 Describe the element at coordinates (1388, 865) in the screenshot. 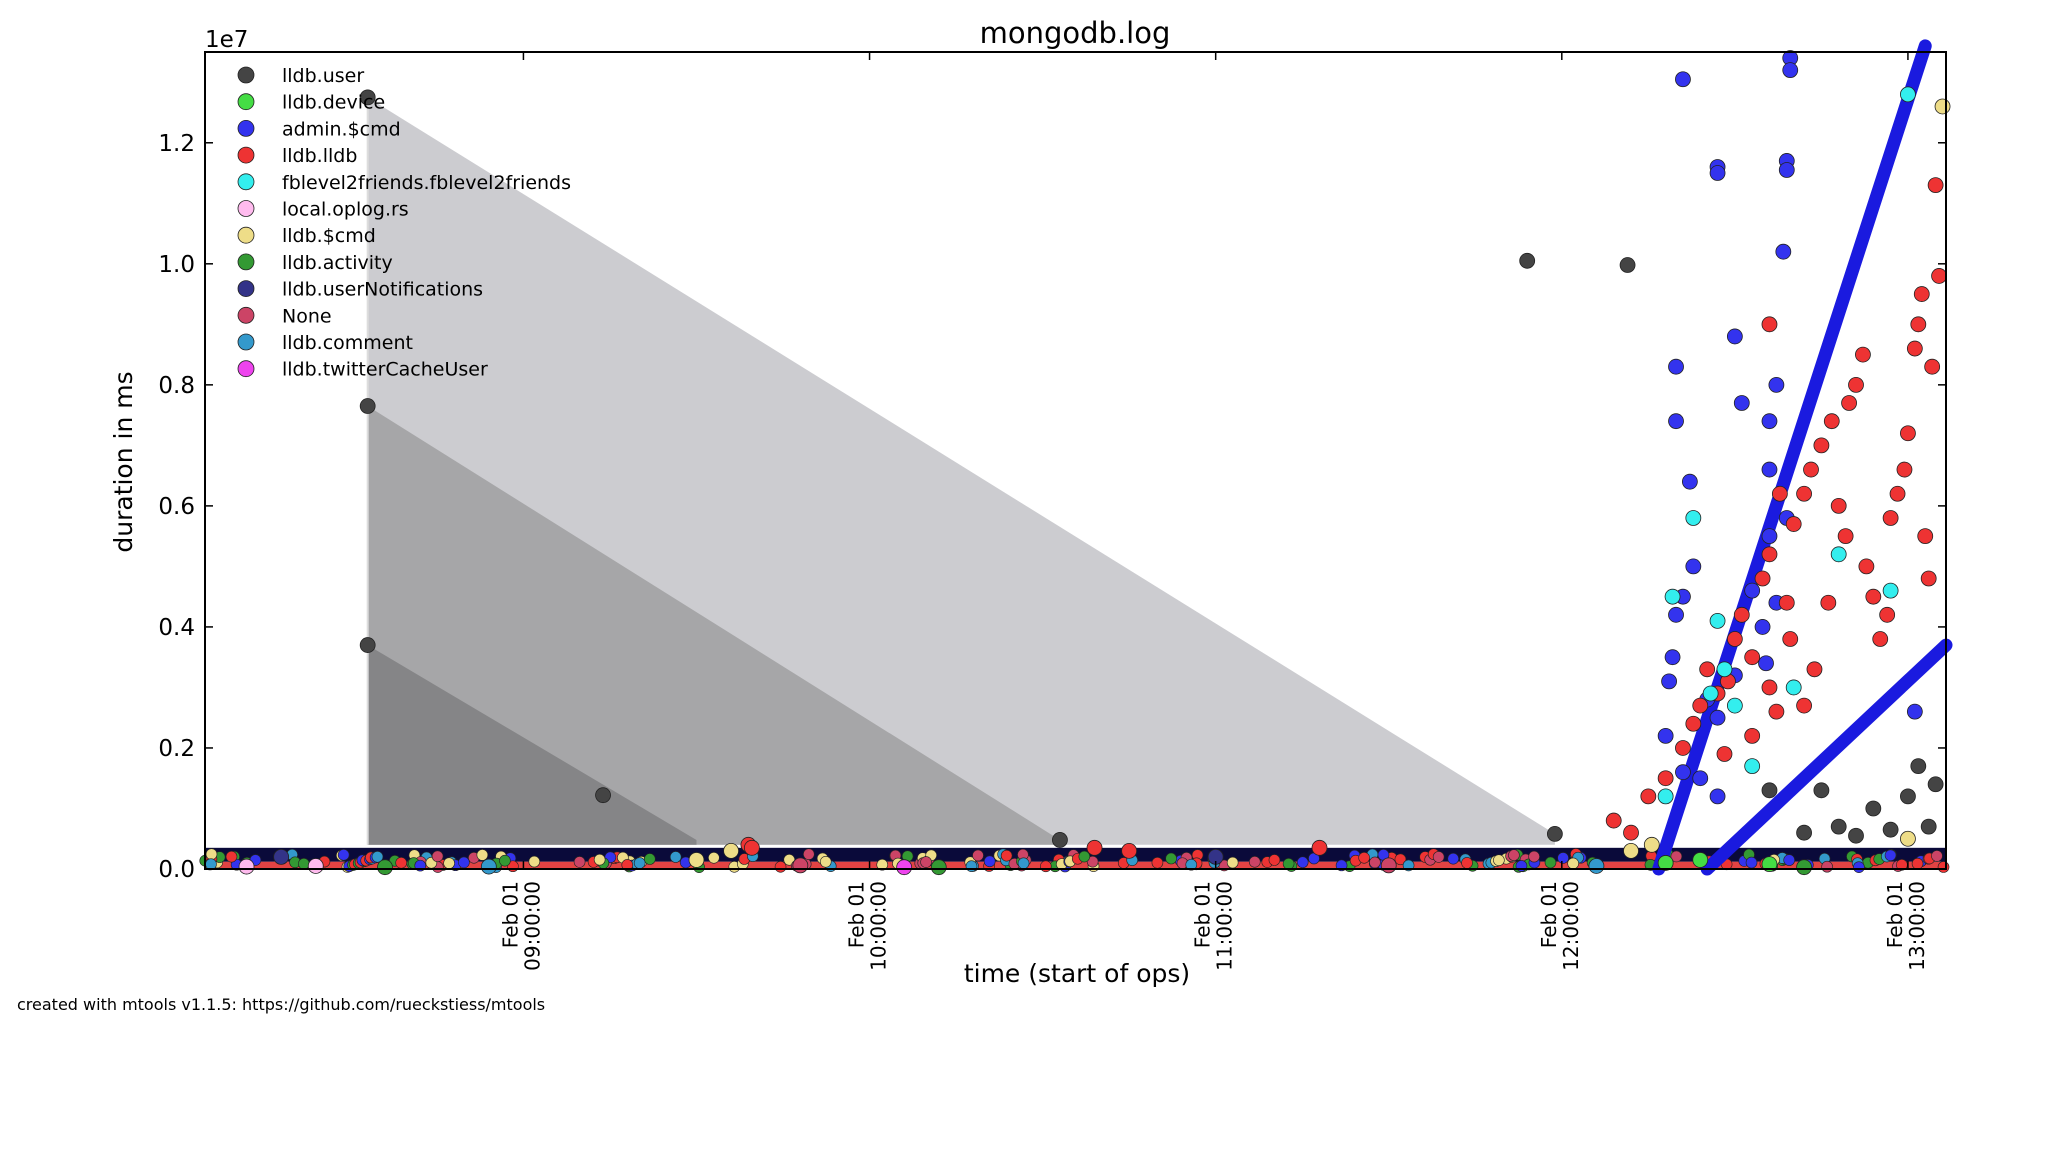

I see `point-none` at that location.